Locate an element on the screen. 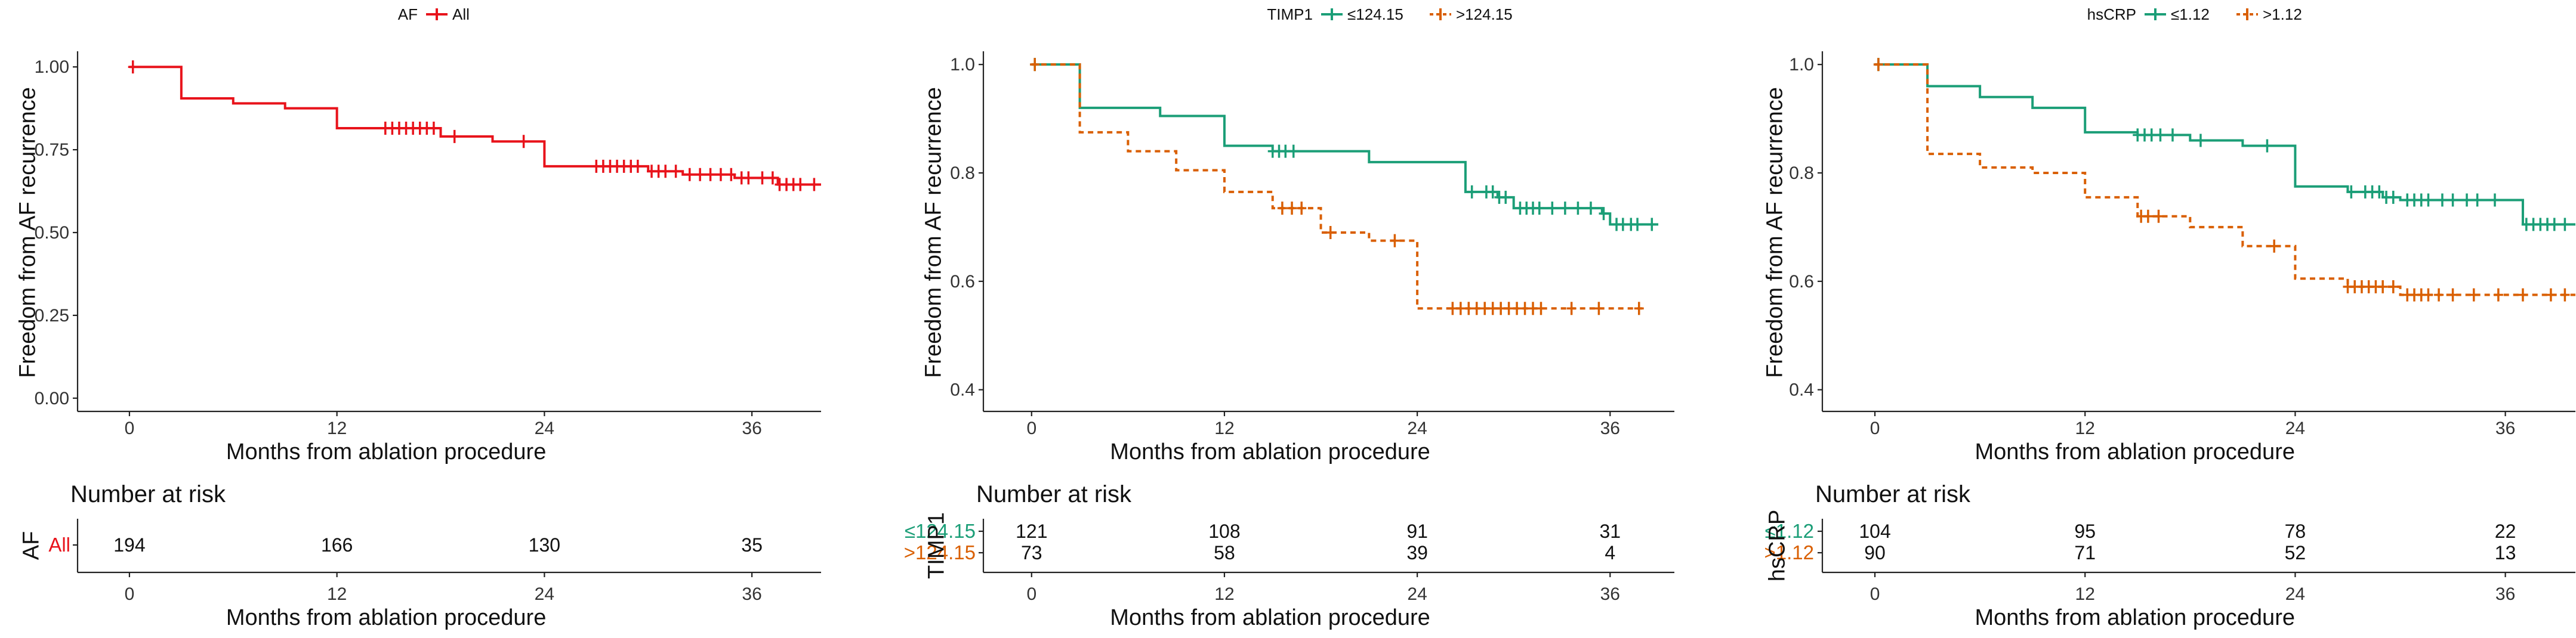  risk-count: 91 is located at coordinates (1417, 531).